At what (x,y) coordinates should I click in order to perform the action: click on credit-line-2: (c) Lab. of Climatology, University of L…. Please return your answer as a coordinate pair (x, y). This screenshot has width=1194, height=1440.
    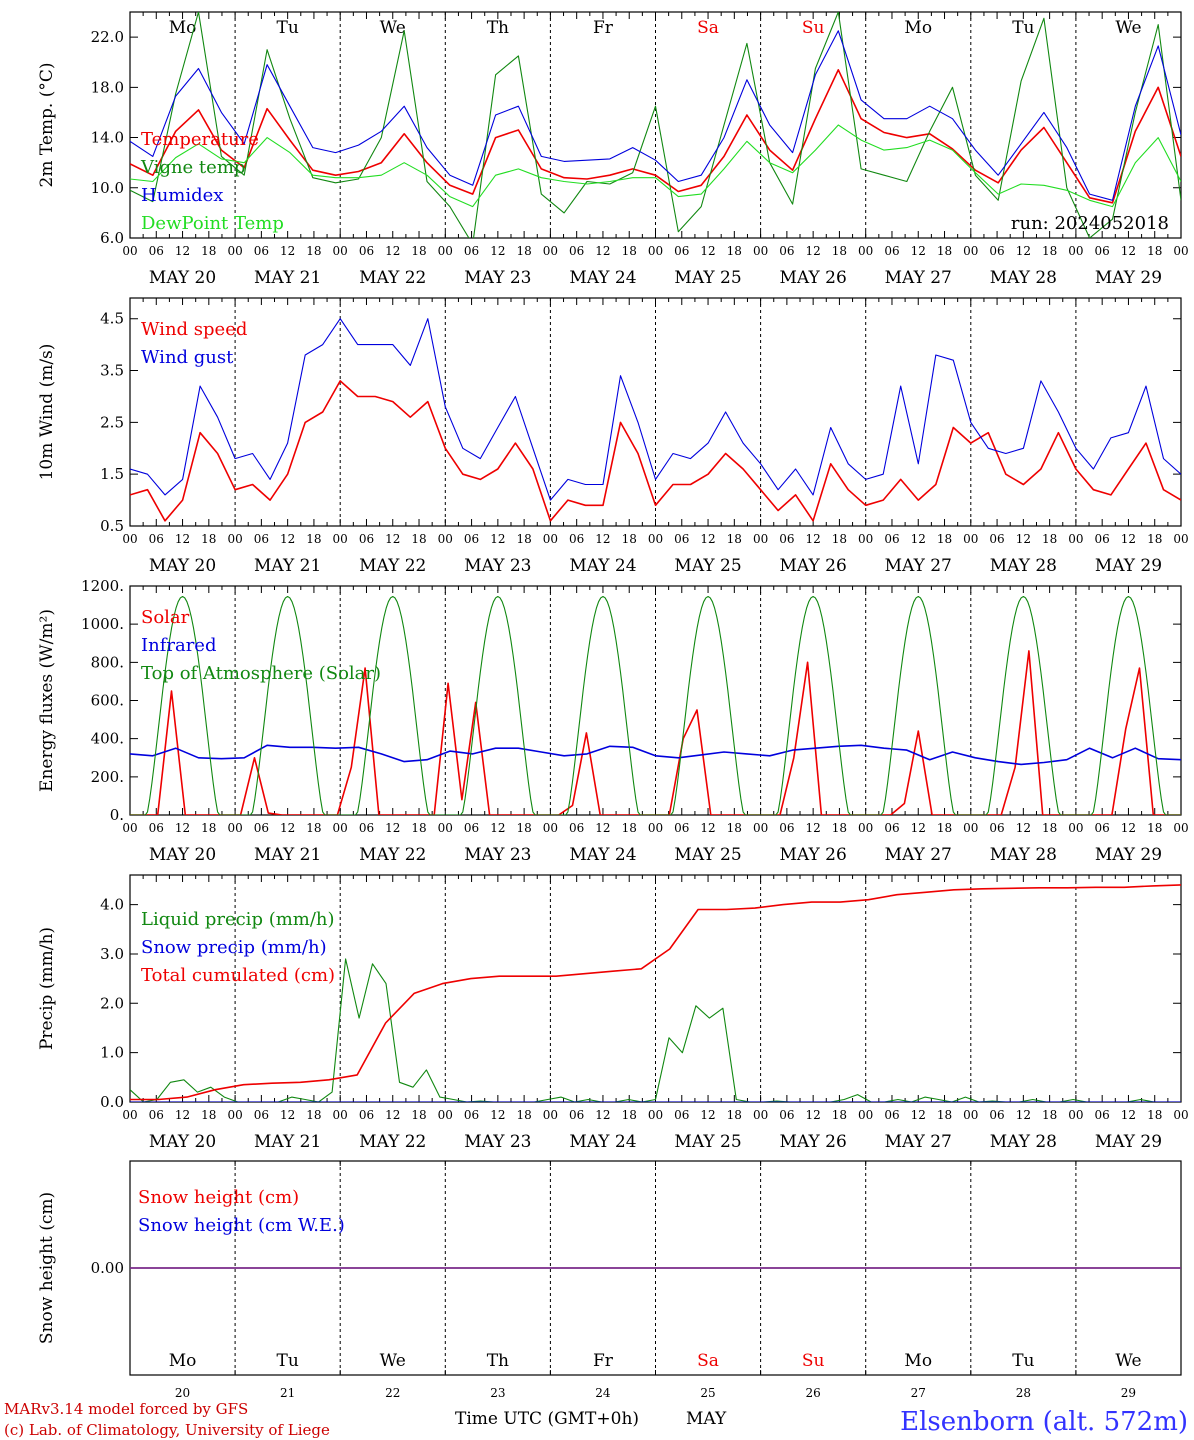
    Looking at the image, I should click on (167, 1430).